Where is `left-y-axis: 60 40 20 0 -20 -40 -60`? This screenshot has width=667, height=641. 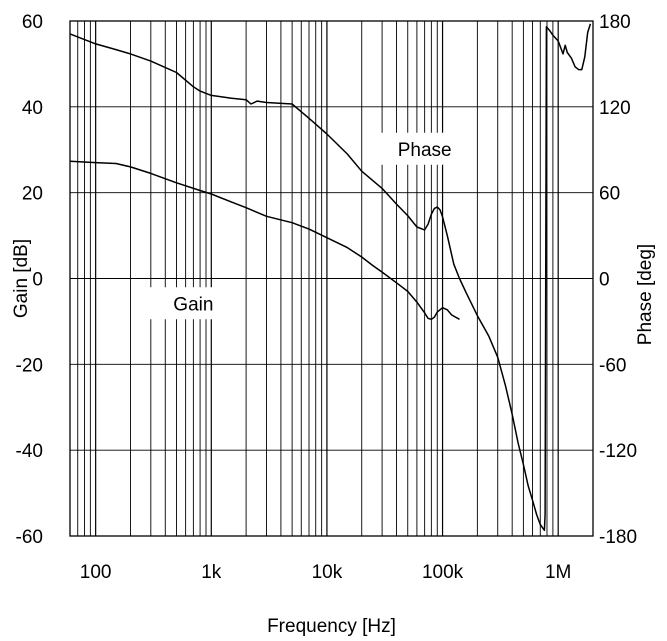
left-y-axis: 60 40 20 0 -20 -40 -60 is located at coordinates (29, 280).